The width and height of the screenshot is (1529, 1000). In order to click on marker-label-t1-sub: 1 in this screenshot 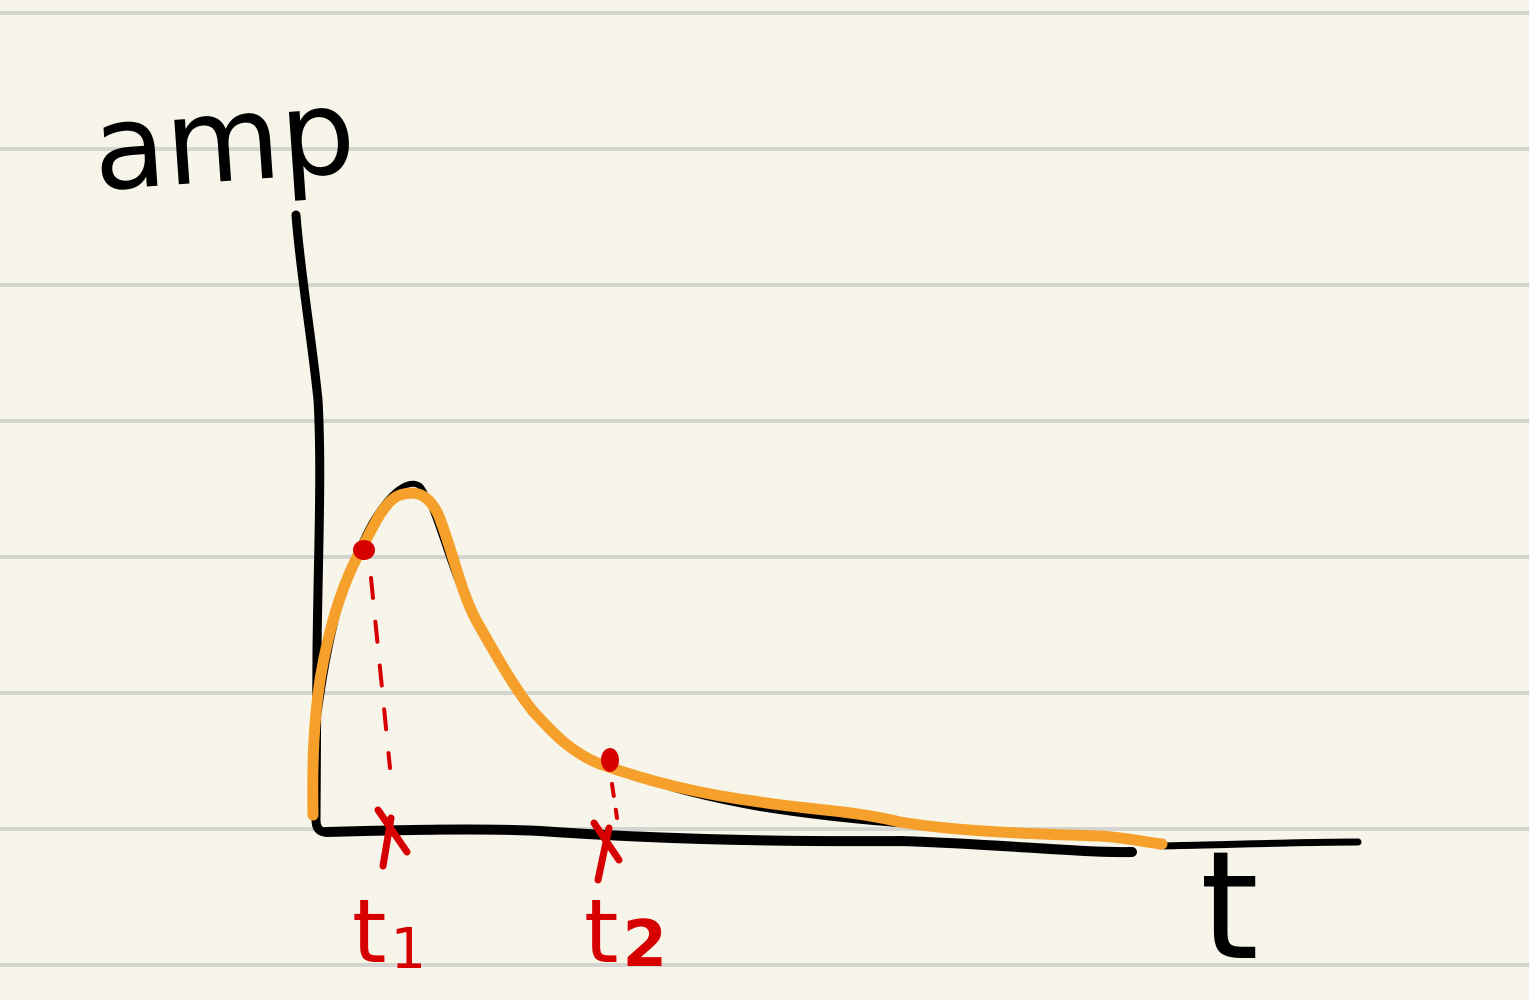, I will do `click(409, 949)`.